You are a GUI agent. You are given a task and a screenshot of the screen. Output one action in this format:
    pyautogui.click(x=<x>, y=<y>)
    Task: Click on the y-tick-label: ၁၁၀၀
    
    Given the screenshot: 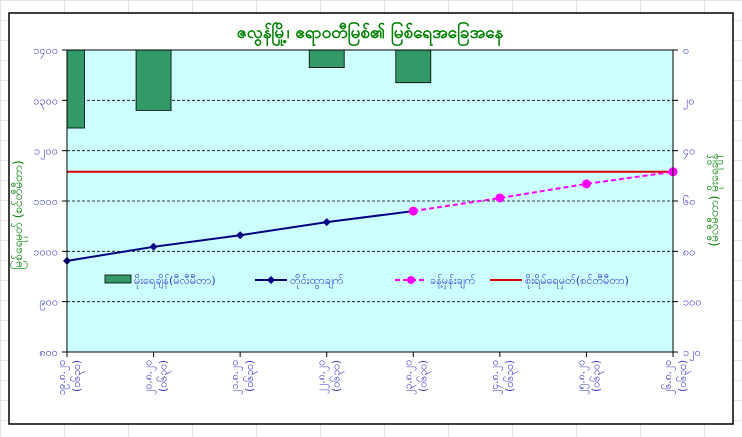 What is the action you would take?
    pyautogui.click(x=45, y=201)
    